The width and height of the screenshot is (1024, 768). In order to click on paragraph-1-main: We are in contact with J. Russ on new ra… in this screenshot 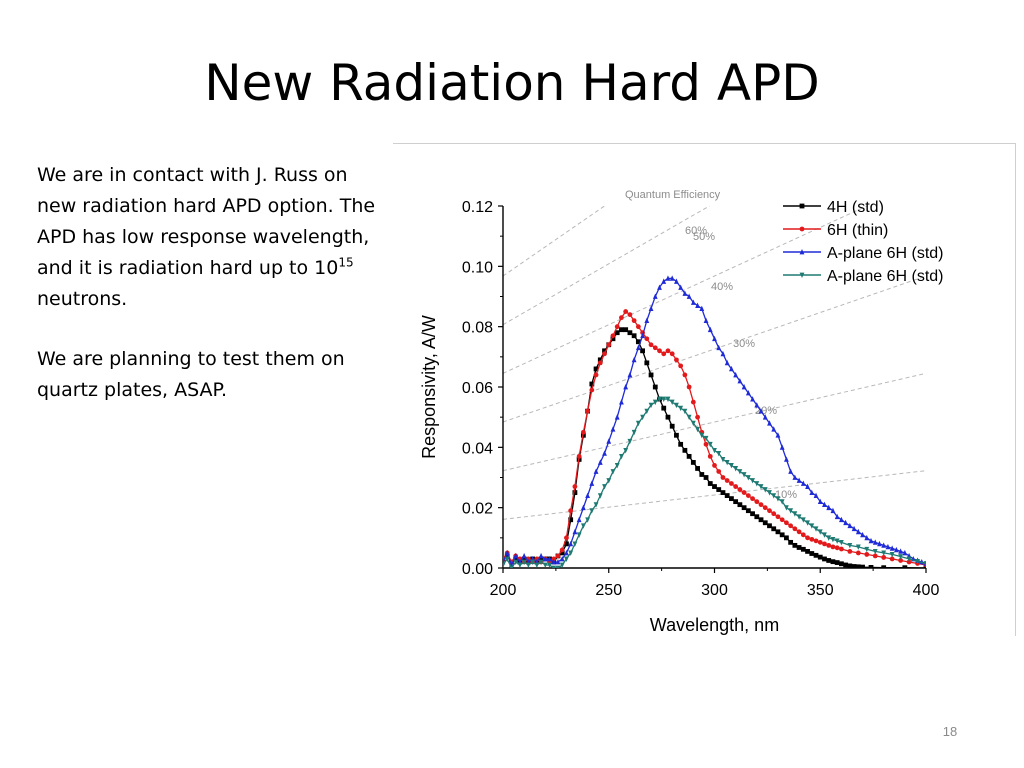, I will do `click(206, 221)`.